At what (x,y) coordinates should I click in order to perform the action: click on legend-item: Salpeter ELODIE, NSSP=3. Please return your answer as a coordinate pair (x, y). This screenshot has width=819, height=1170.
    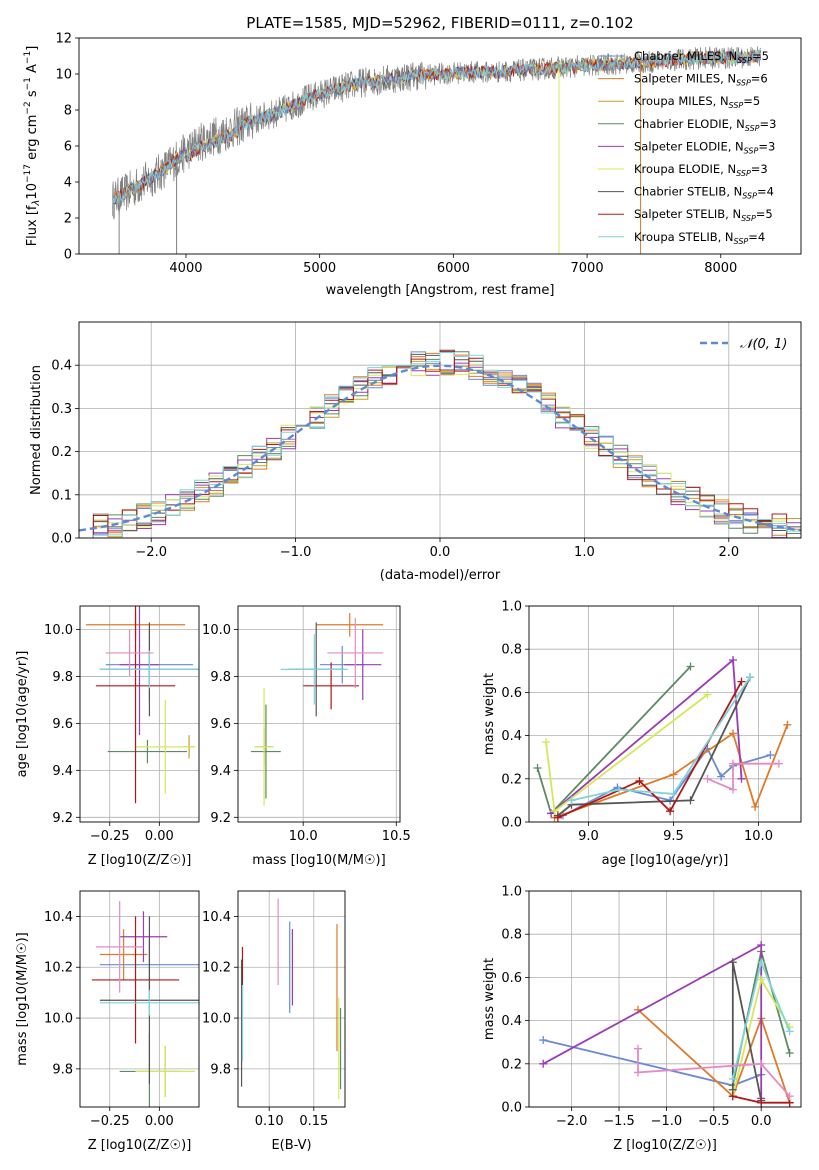
    Looking at the image, I should click on (686, 147).